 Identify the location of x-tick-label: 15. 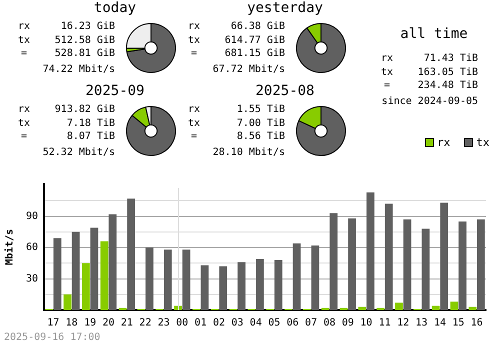
(458, 323).